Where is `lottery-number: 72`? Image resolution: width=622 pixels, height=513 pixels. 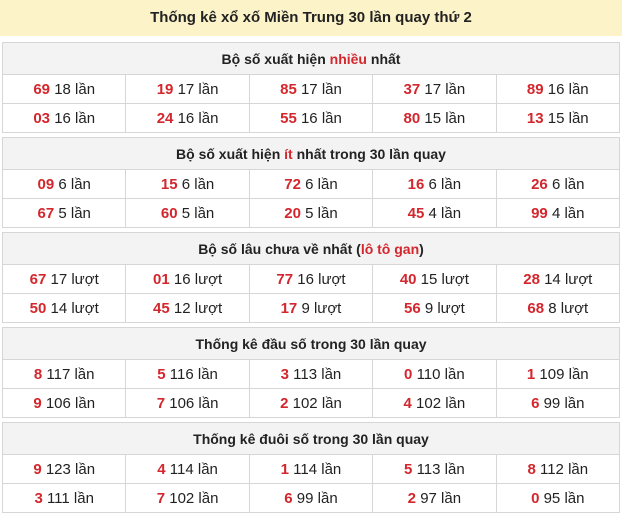
lottery-number: 72 is located at coordinates (292, 184).